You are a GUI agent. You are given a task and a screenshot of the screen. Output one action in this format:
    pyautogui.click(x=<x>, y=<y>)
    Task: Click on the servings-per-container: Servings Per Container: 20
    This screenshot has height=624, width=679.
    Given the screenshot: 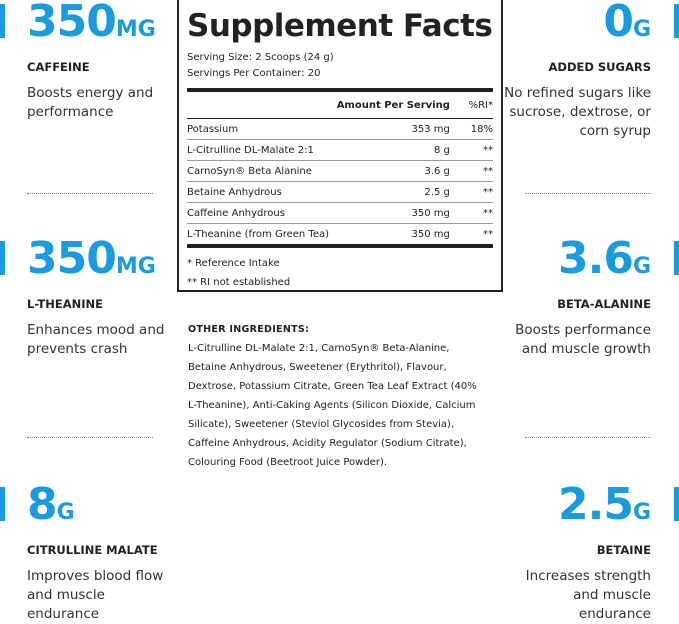 What is the action you would take?
    pyautogui.click(x=254, y=73)
    